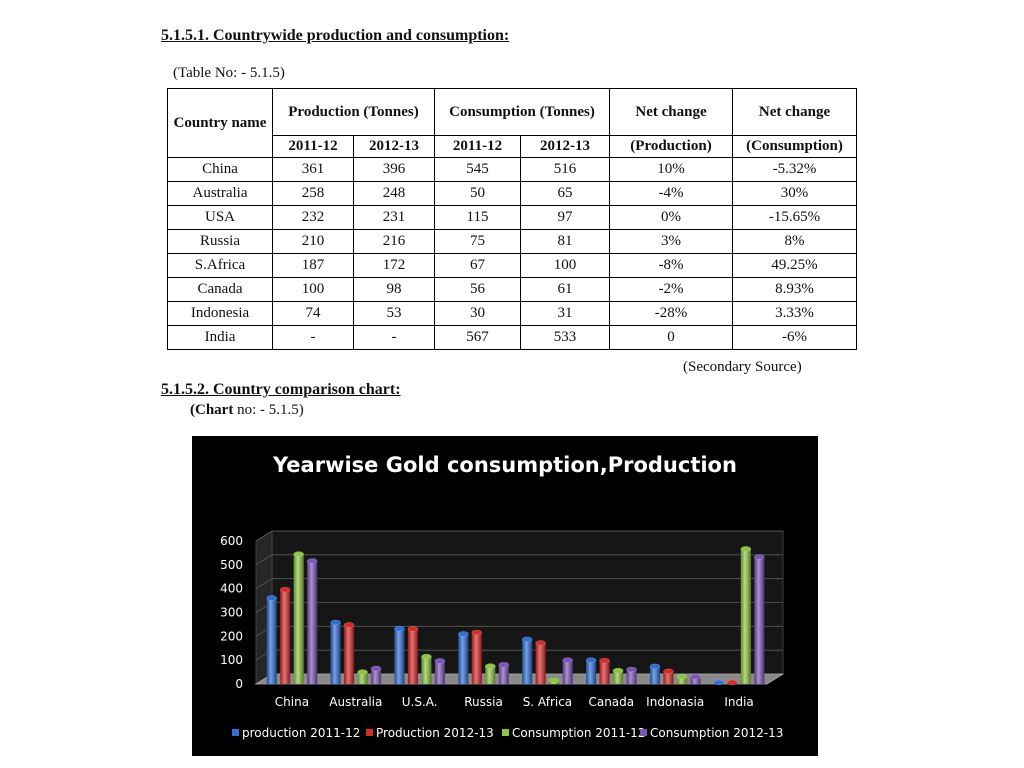 This screenshot has height=768, width=1024. Describe the element at coordinates (794, 169) in the screenshot. I see `cell-net-consumption: -5.32%` at that location.